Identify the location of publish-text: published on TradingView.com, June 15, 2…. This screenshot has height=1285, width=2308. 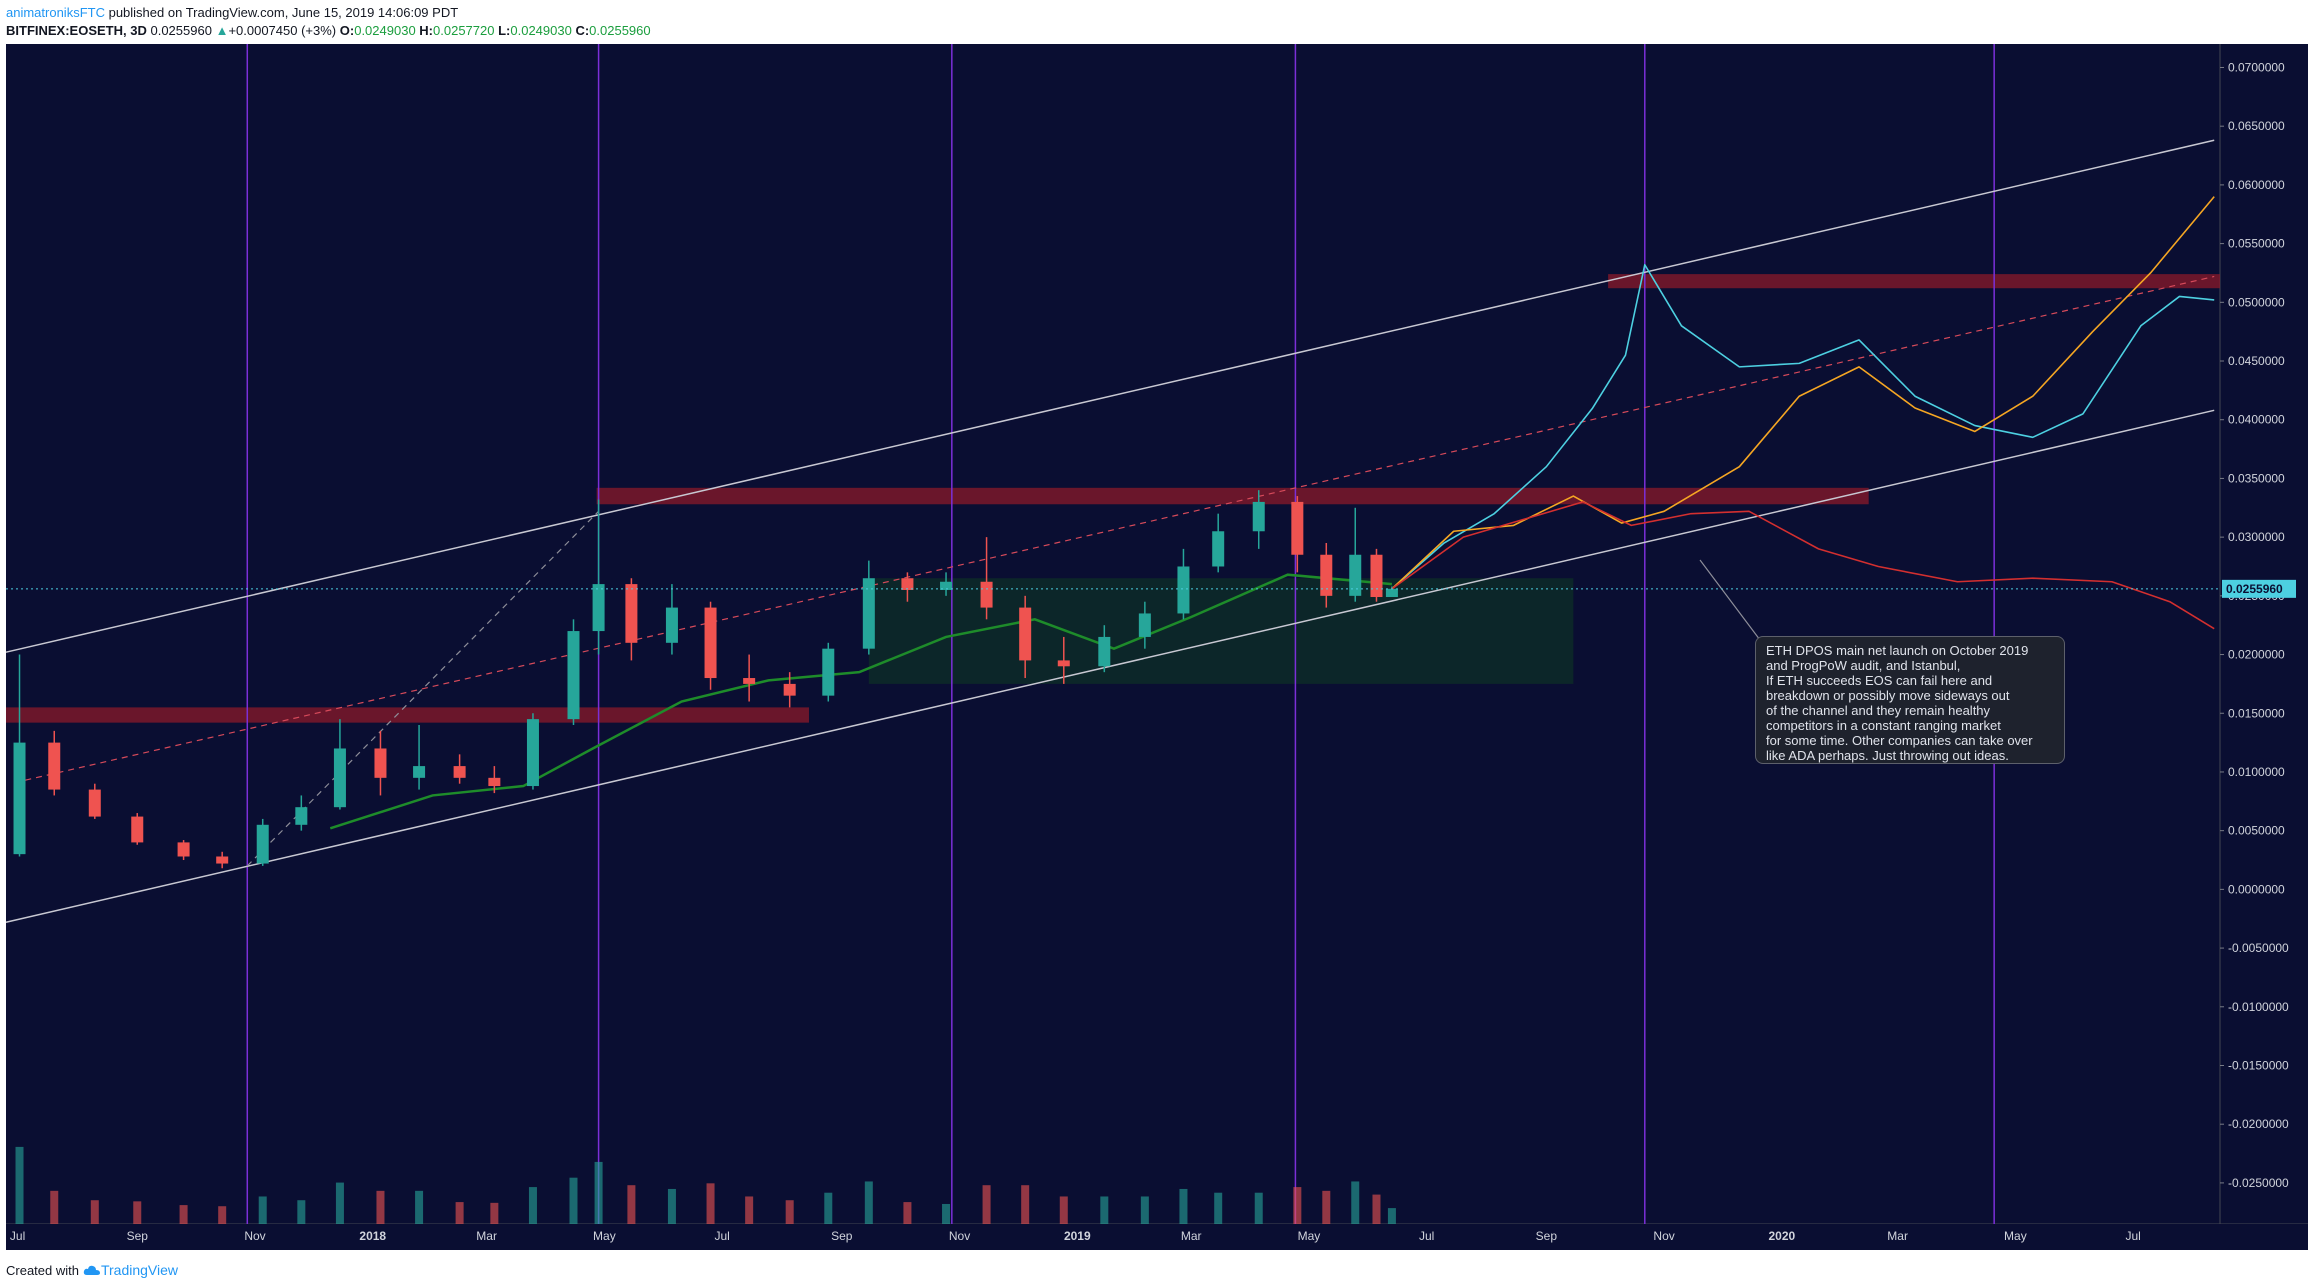
(283, 12).